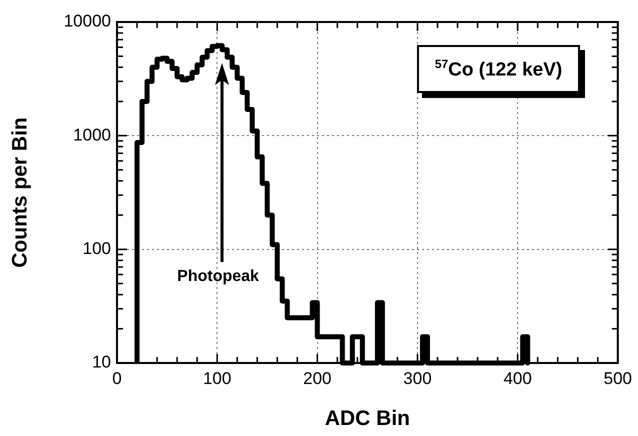  I want to click on x-tick-label: 400, so click(517, 378).